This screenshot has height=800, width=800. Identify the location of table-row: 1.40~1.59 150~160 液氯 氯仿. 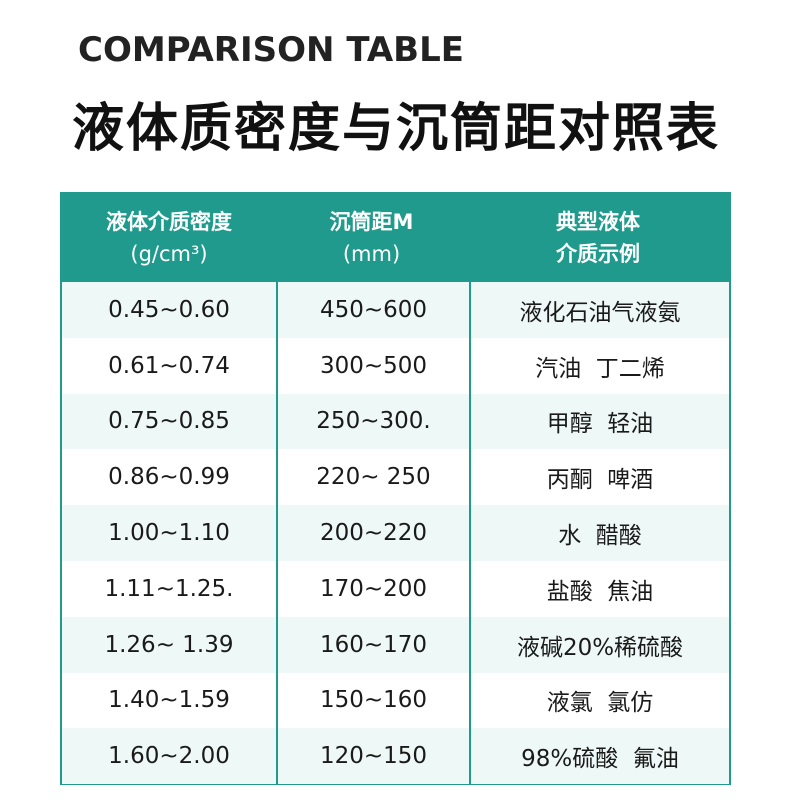
(395, 700).